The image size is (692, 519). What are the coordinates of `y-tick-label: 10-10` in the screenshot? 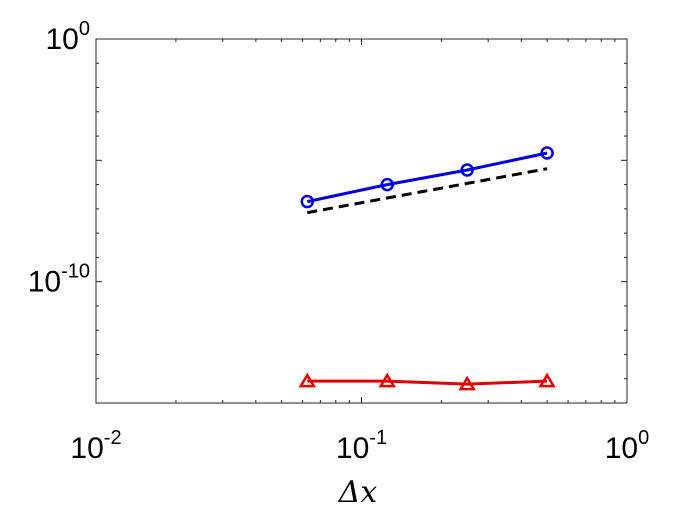 It's located at (59, 280).